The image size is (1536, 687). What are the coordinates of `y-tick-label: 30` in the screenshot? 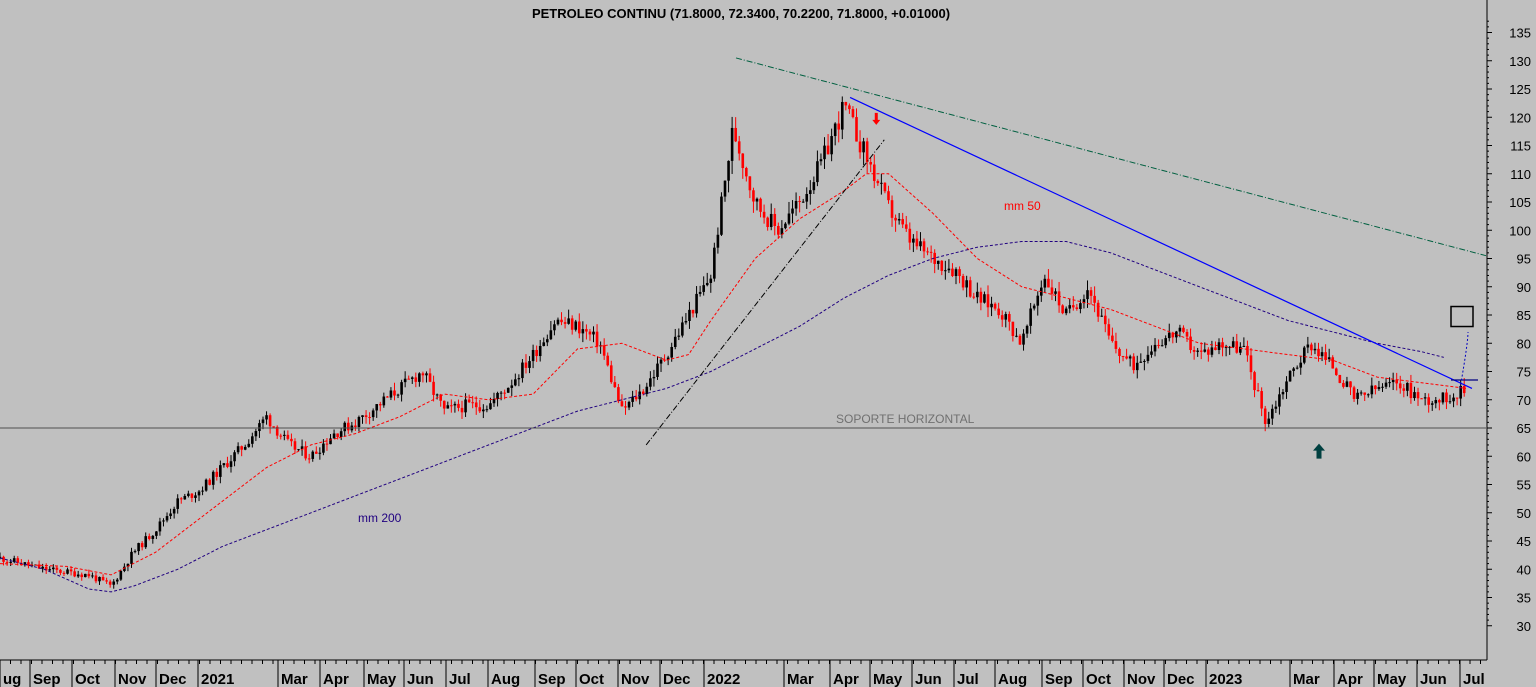 It's located at (1524, 626).